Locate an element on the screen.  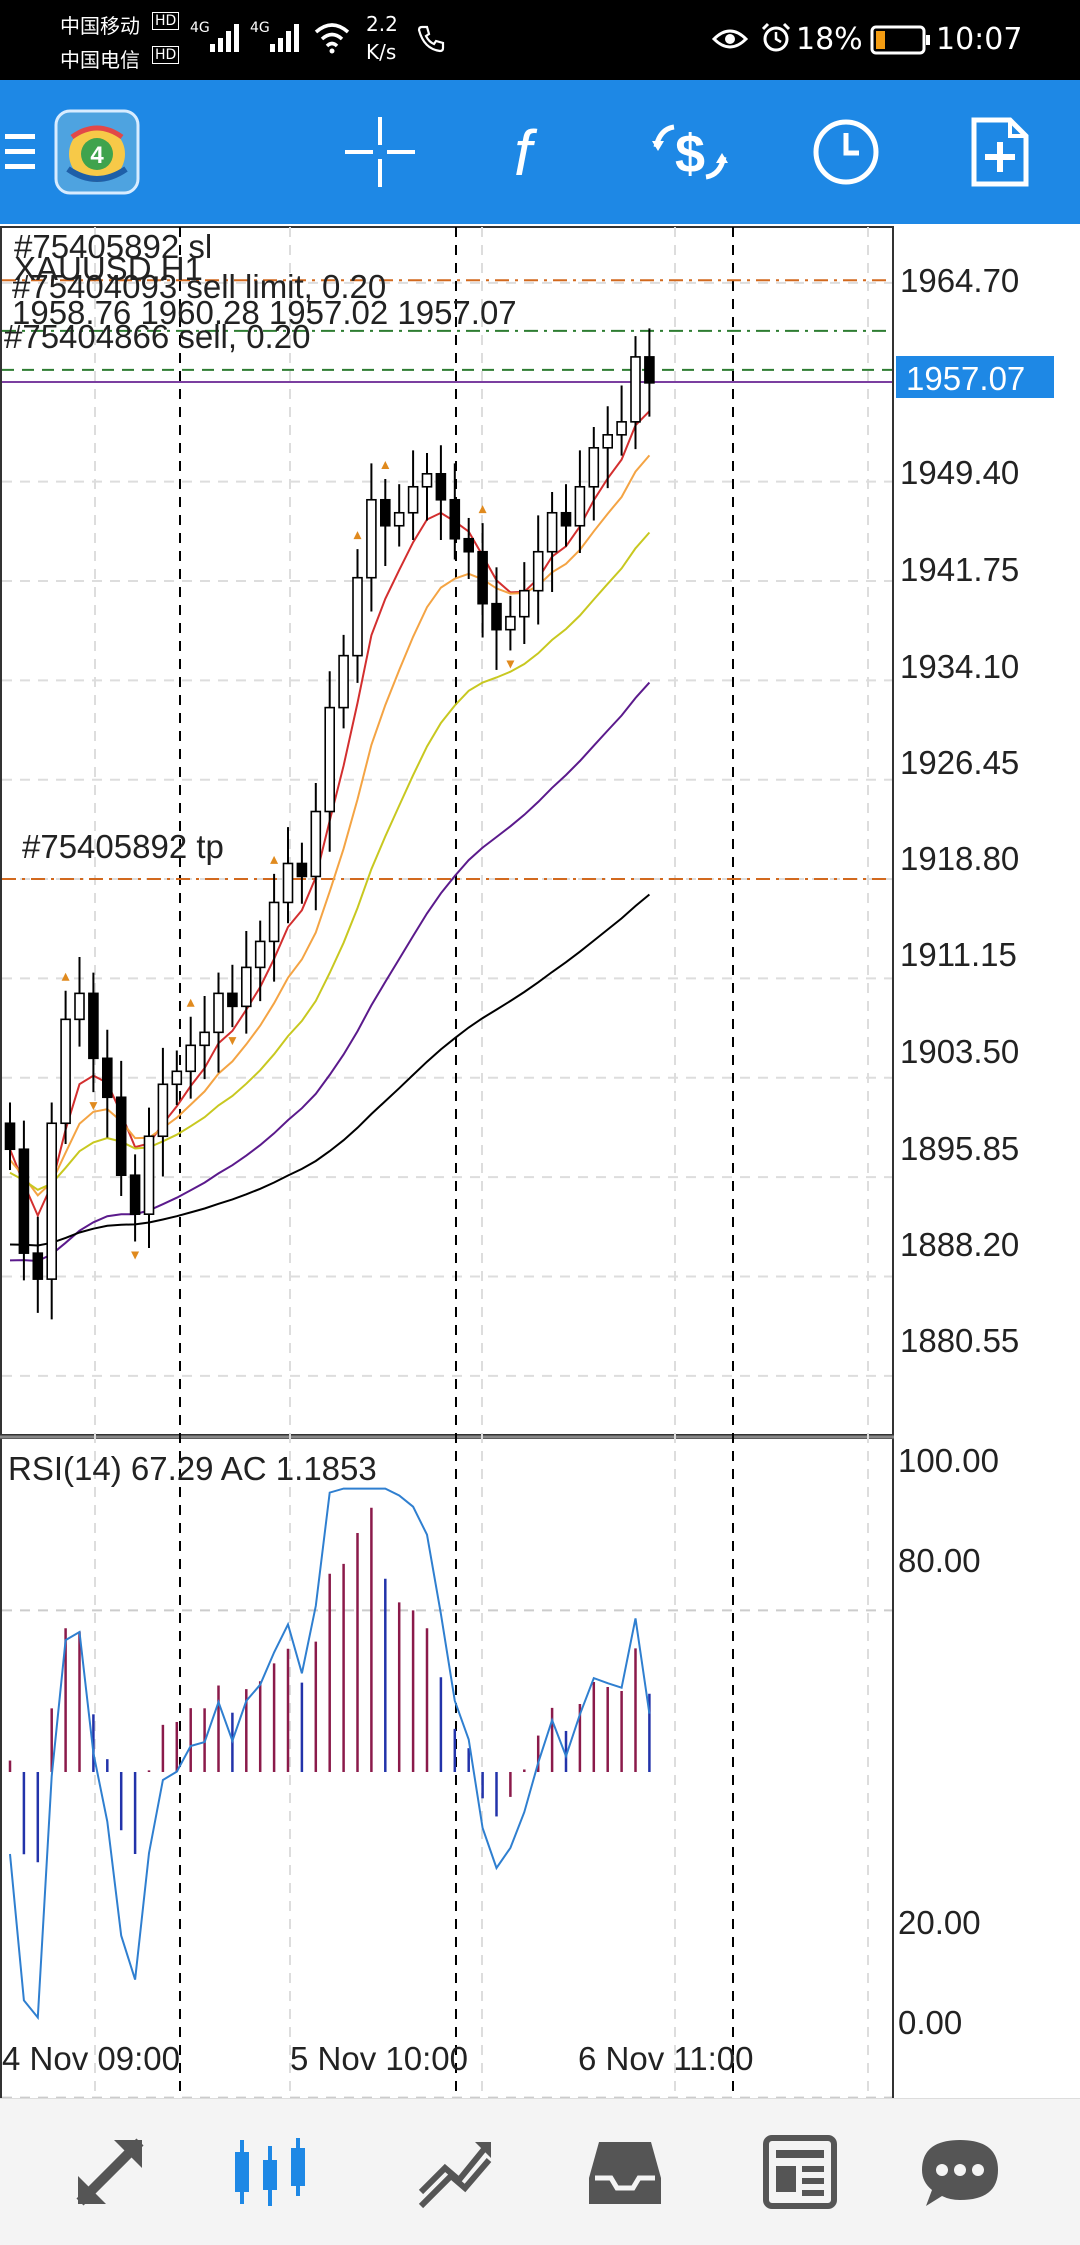
nav-history is located at coordinates (625, 2172).